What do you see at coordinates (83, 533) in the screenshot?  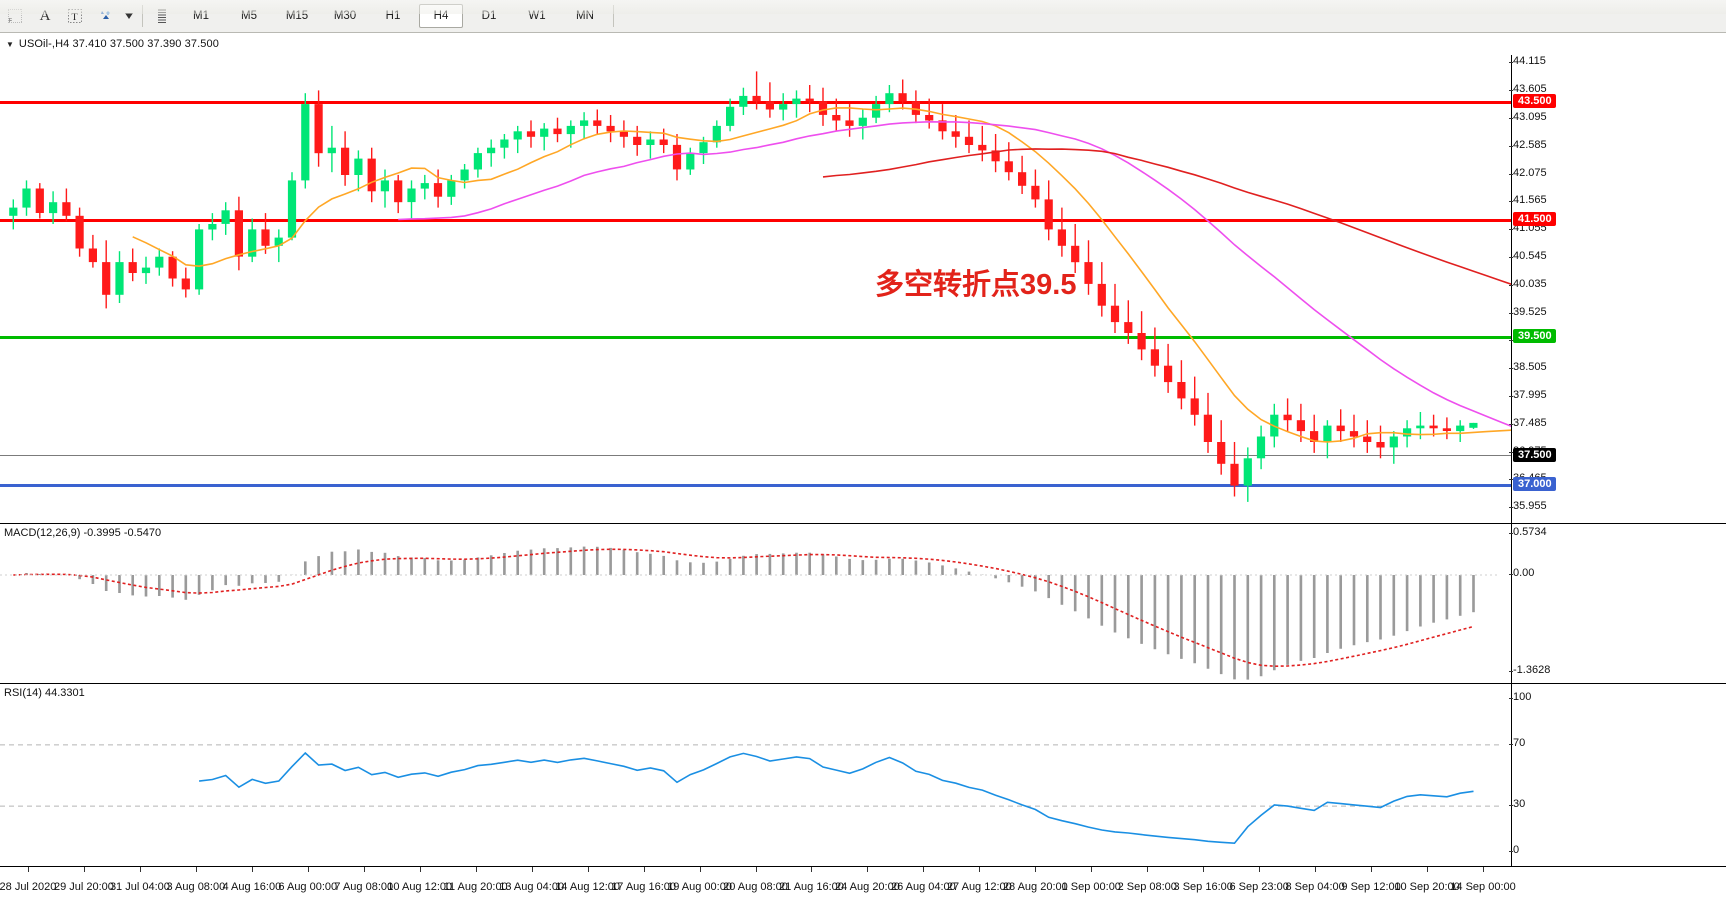 I see `macd-label: MACD(12,26,9) -0.3995 -0.5470` at bounding box center [83, 533].